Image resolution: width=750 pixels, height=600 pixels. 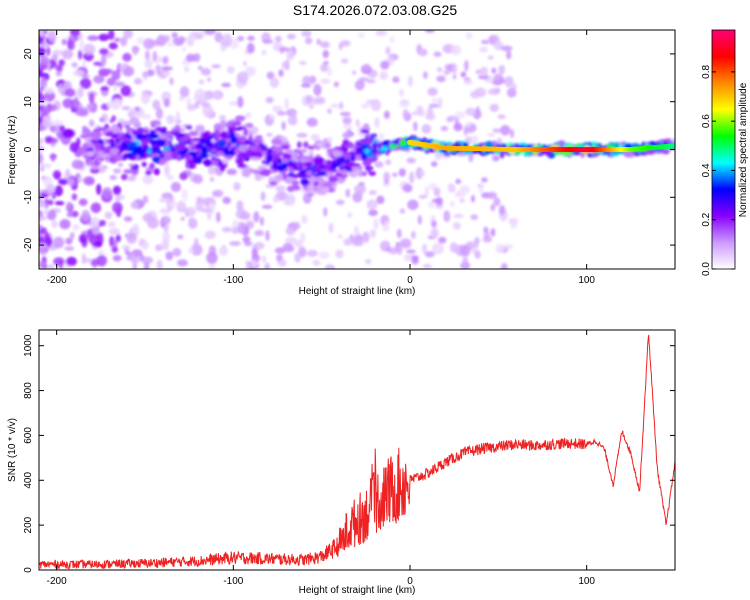 I want to click on colorbar-tick-label: 0.8, so click(x=706, y=71).